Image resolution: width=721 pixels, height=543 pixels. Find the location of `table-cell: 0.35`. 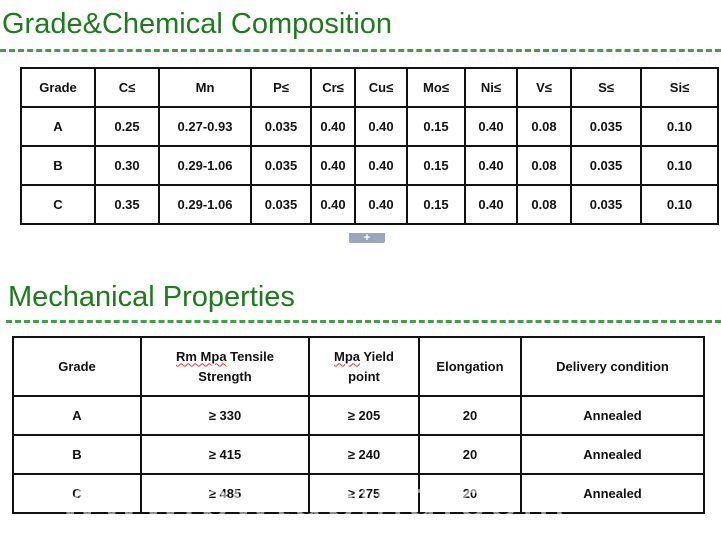

table-cell: 0.35 is located at coordinates (127, 204).